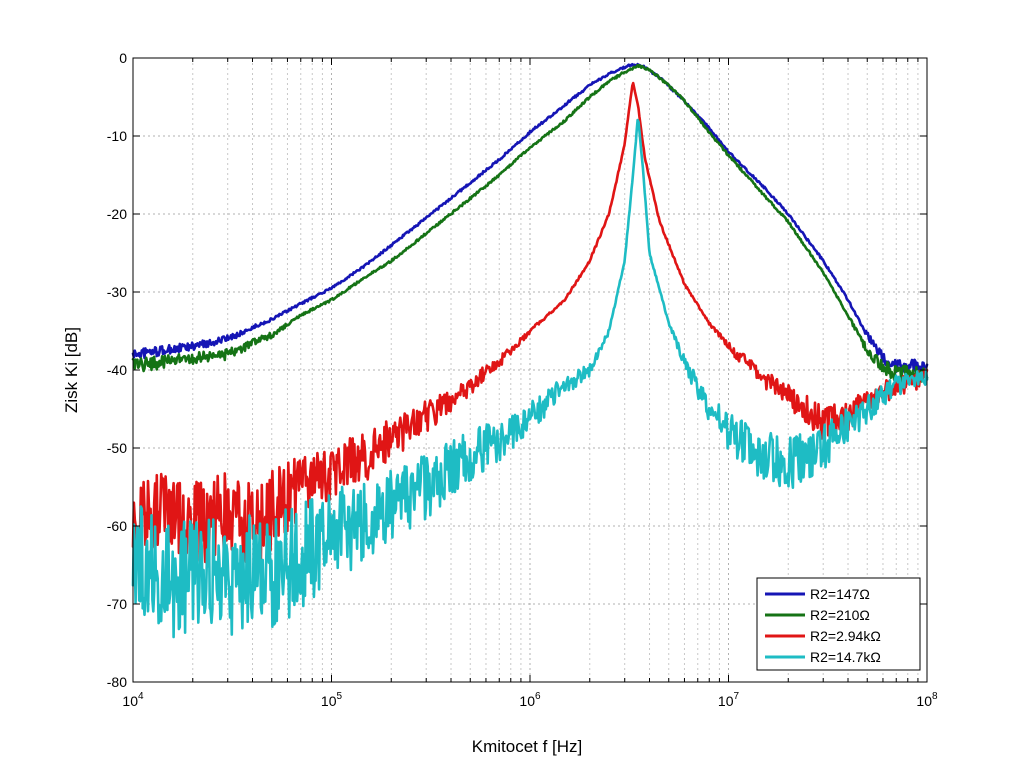 This screenshot has height=767, width=1024. What do you see at coordinates (927, 700) in the screenshot?
I see `x-tick-label: 10⁸` at bounding box center [927, 700].